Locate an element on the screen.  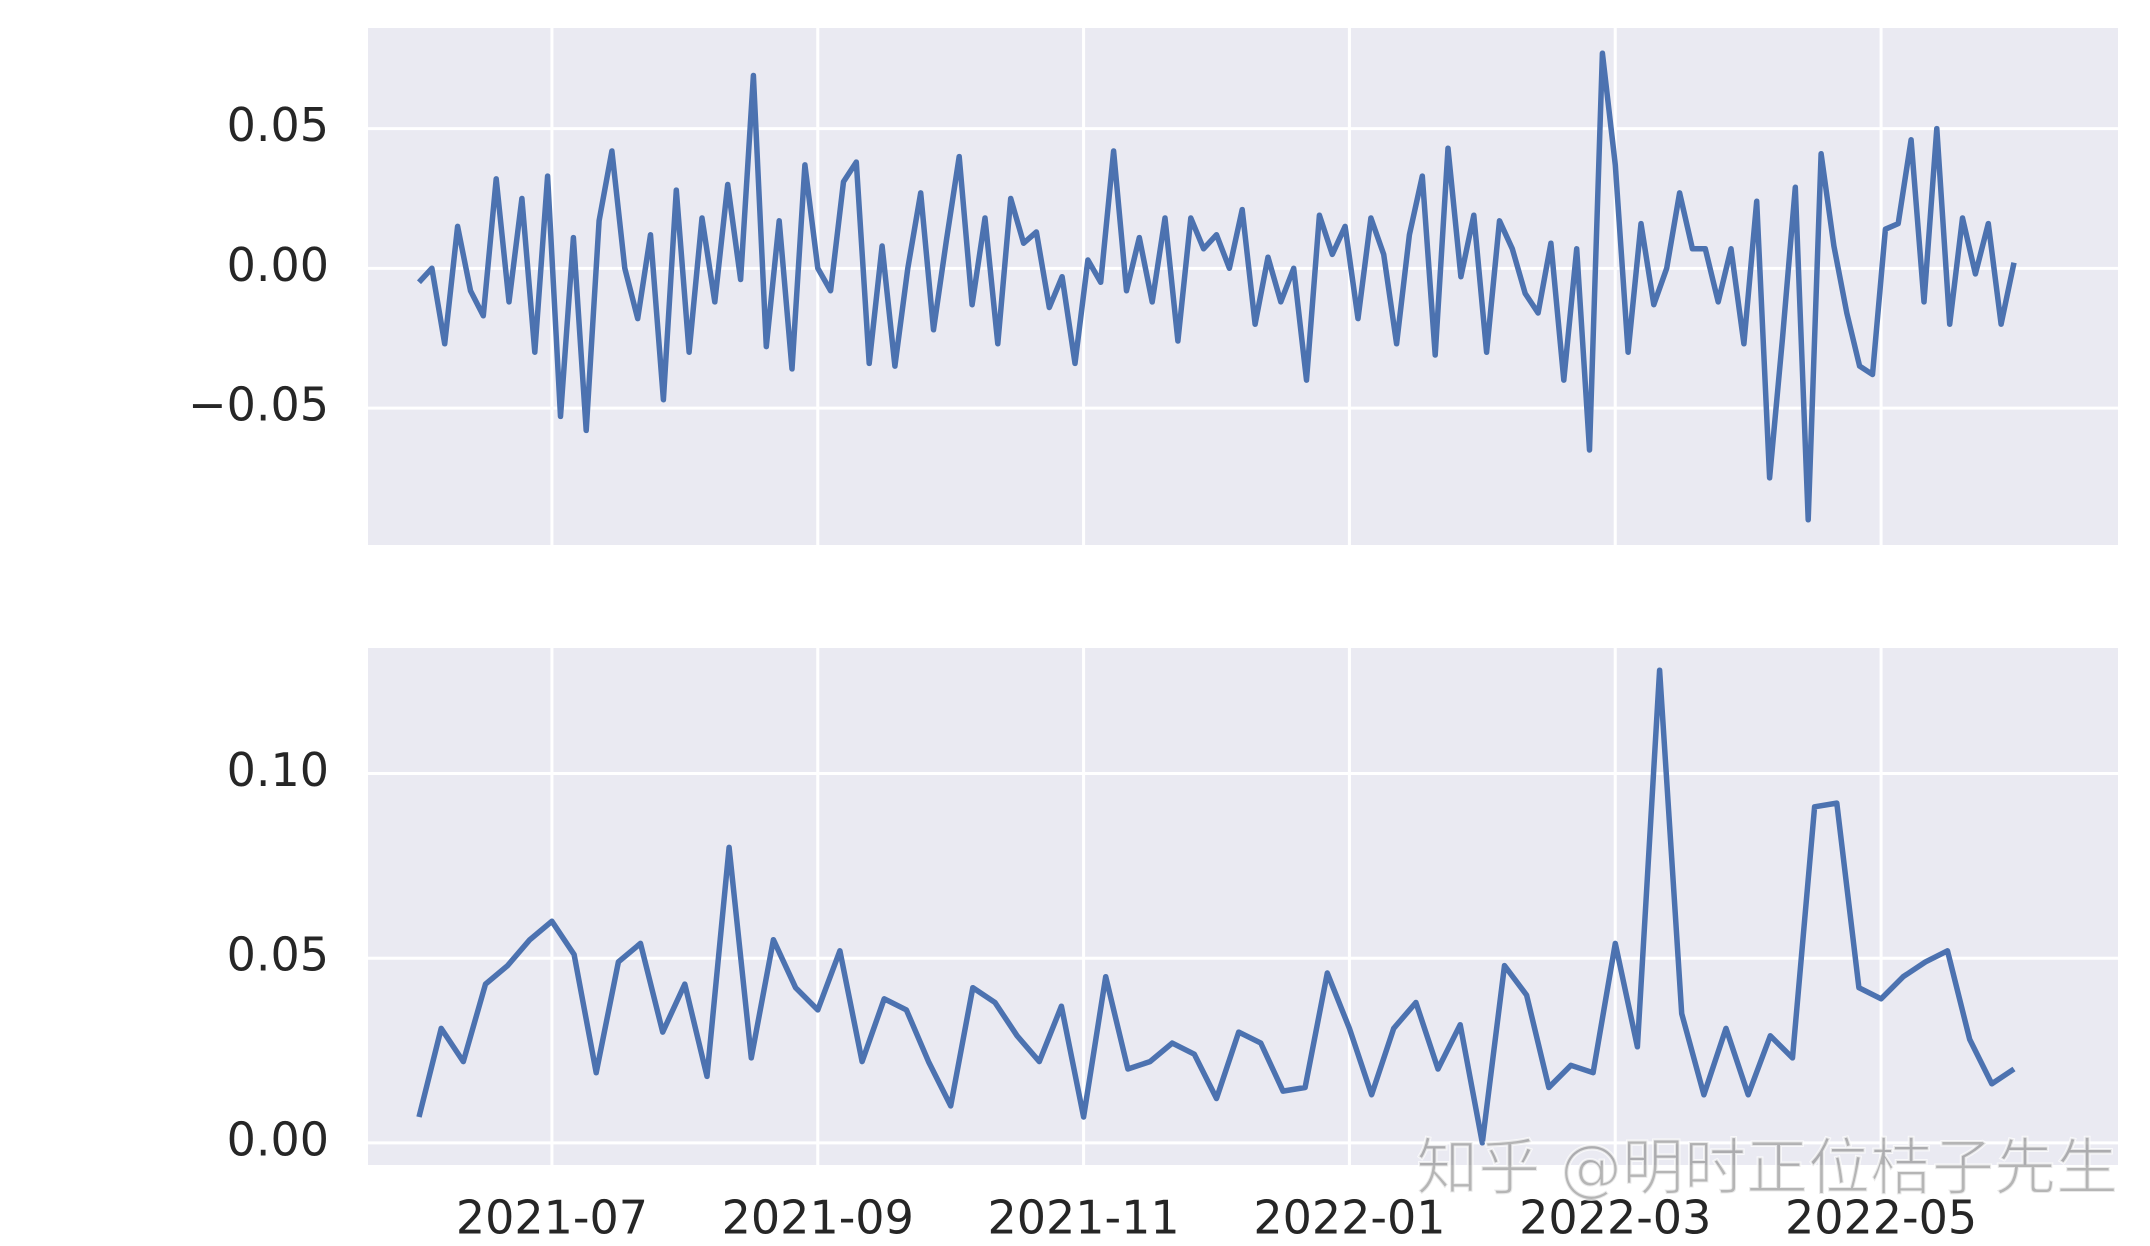
x-tick-label: 2021-07 is located at coordinates (552, 1218).